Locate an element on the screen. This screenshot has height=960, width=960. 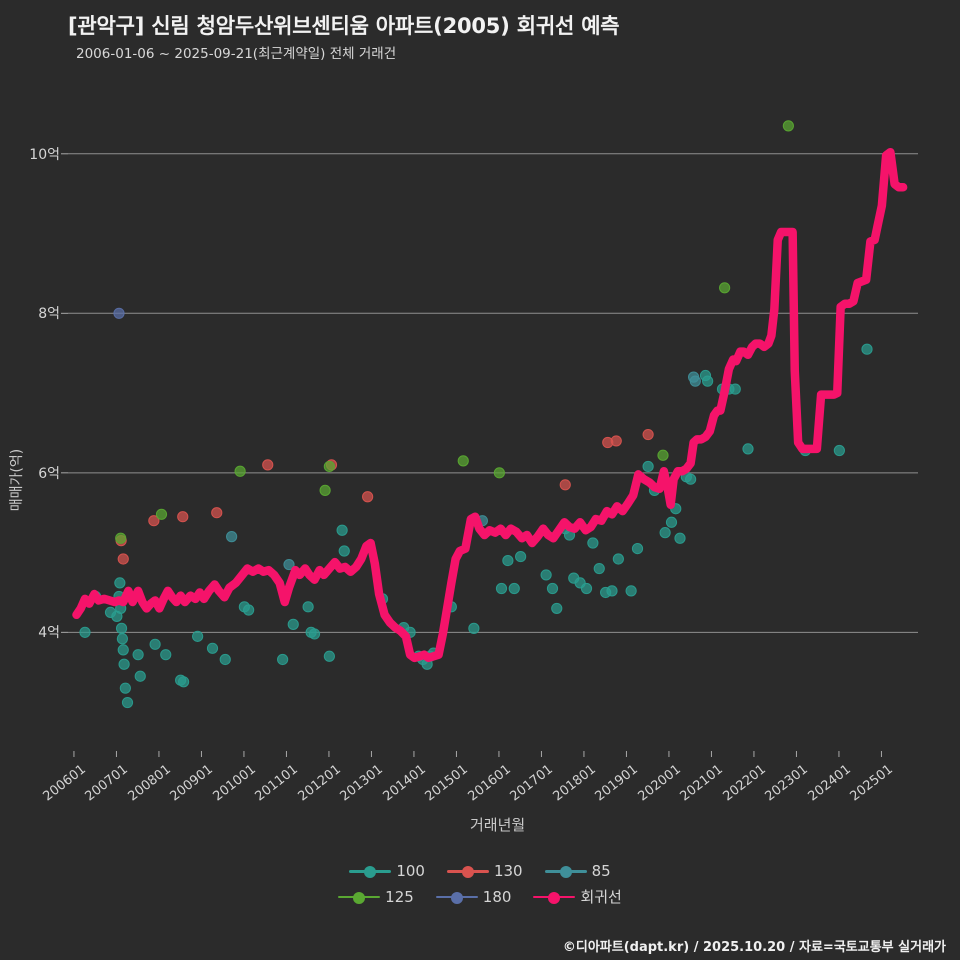
legend-item-180: 180 is located at coordinates (473, 896).